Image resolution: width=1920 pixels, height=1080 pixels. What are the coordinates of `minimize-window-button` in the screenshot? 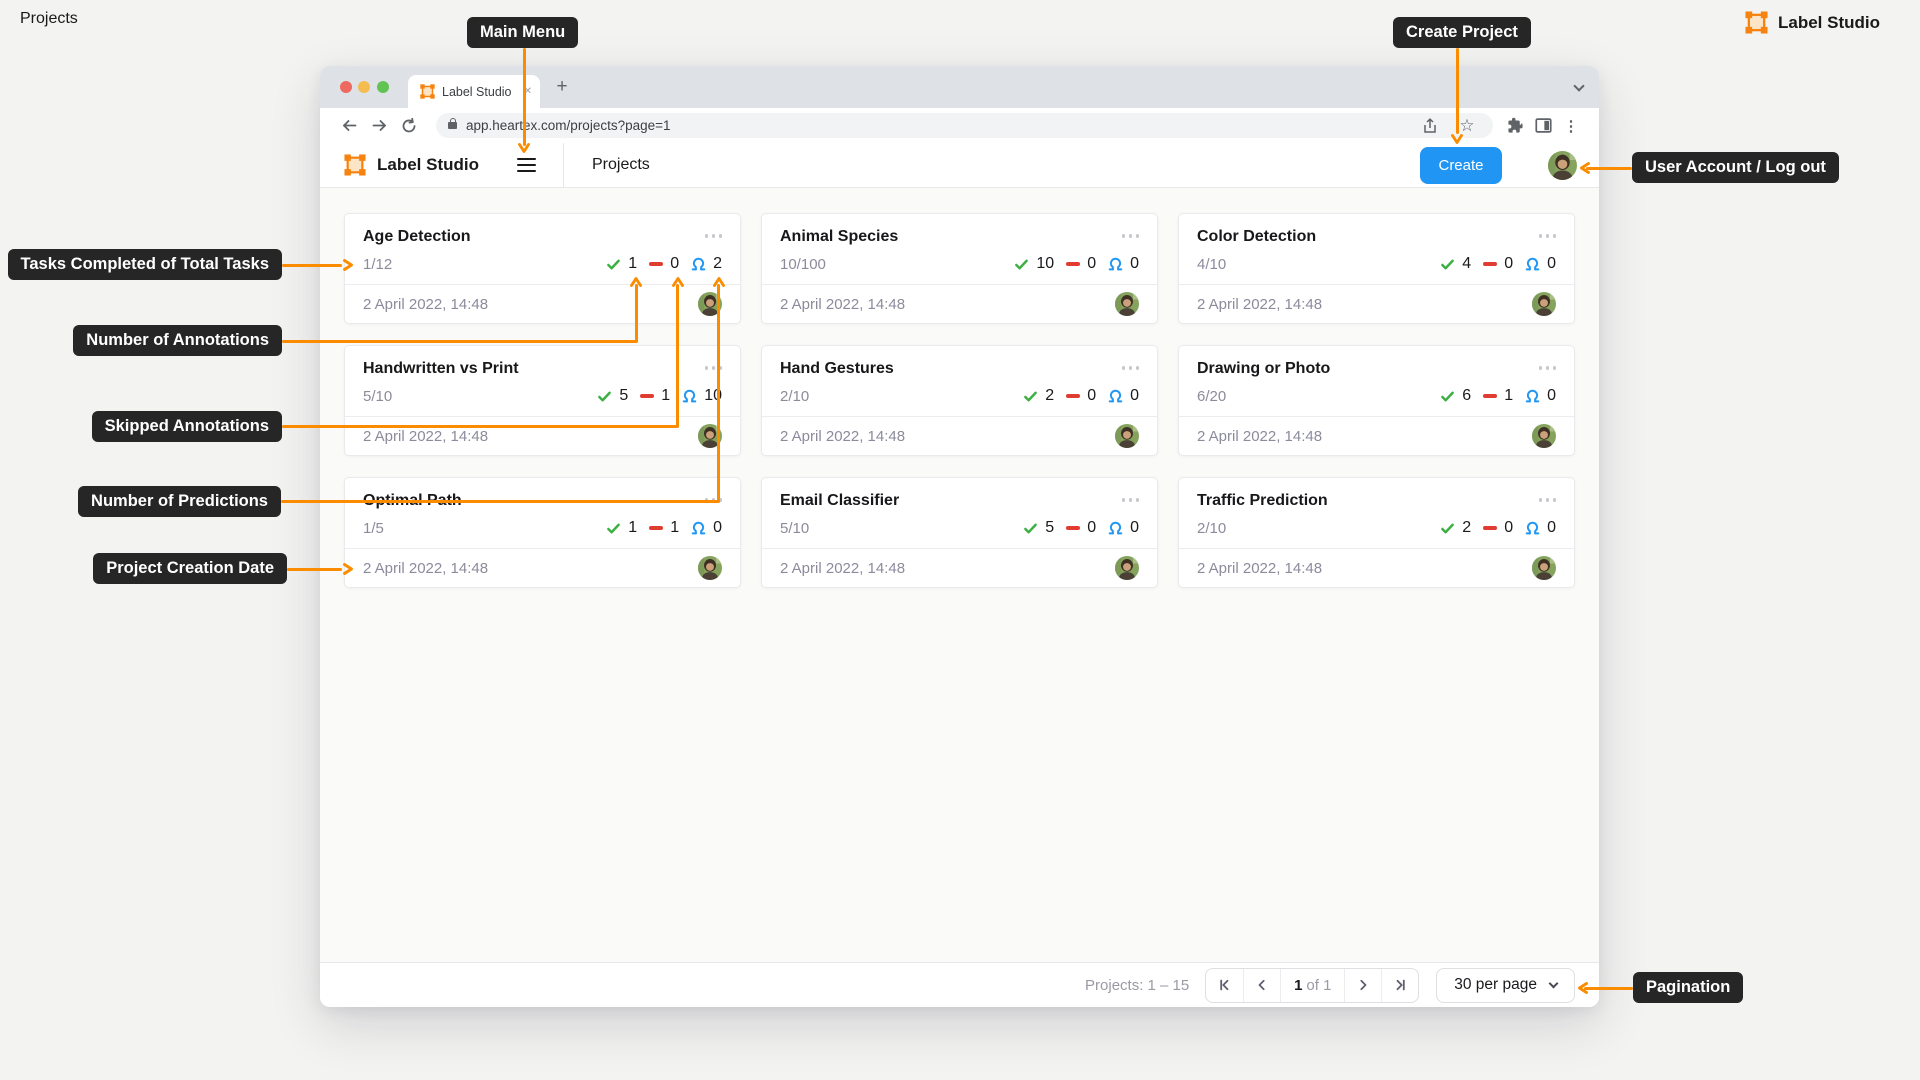 It's located at (364, 87).